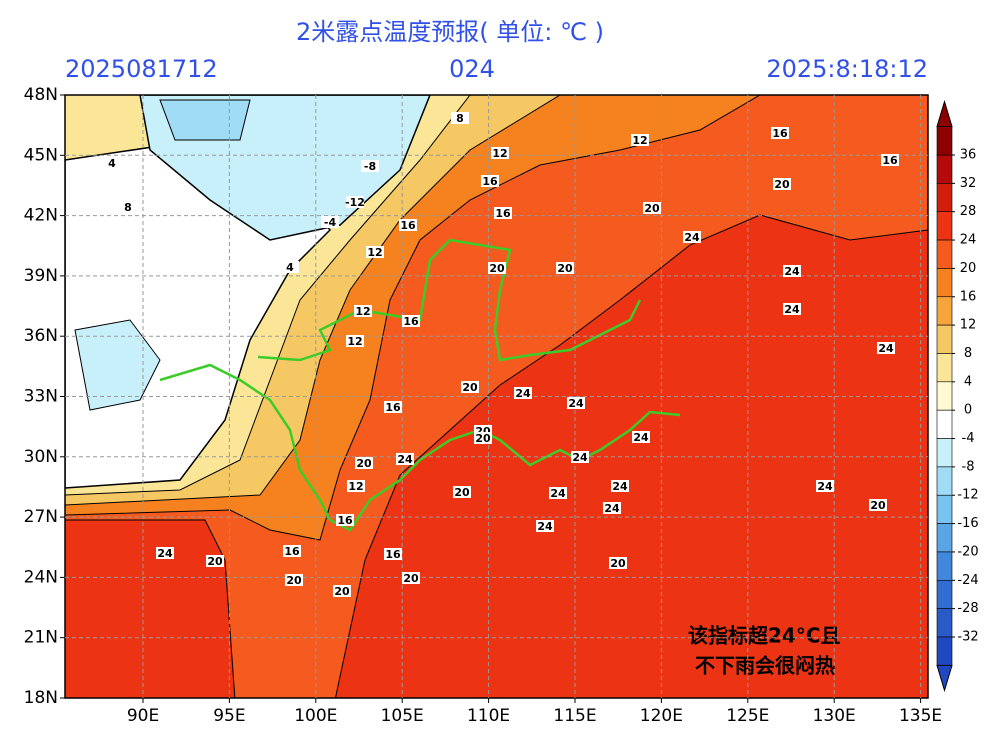 This screenshot has width=1000, height=754. What do you see at coordinates (968, 438) in the screenshot?
I see `colorbar-label: -4` at bounding box center [968, 438].